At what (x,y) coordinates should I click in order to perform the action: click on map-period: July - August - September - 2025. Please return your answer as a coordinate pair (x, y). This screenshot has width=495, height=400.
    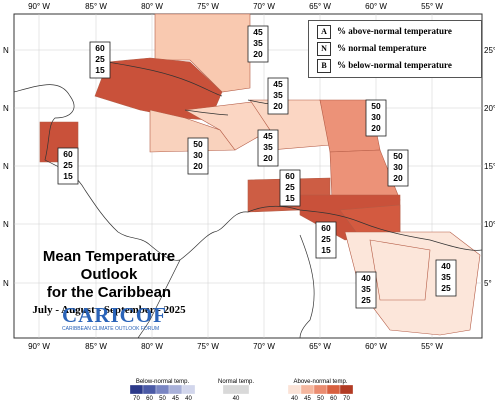
    Looking at the image, I should click on (109, 310).